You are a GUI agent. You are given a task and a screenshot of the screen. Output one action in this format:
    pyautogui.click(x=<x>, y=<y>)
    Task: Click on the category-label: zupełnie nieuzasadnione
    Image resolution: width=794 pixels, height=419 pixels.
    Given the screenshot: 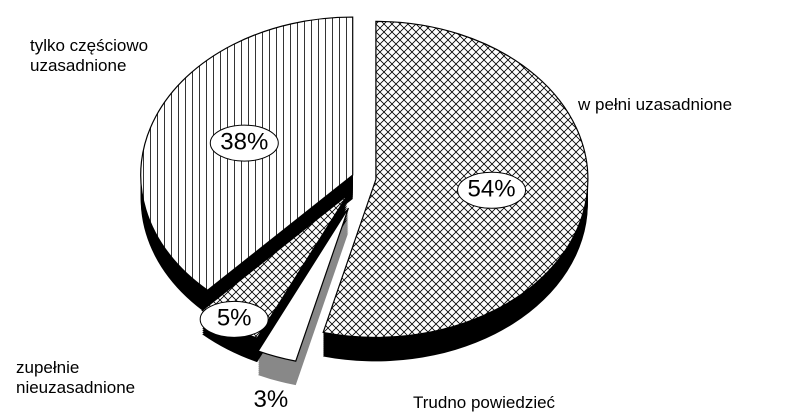 What is the action you would take?
    pyautogui.click(x=76, y=377)
    